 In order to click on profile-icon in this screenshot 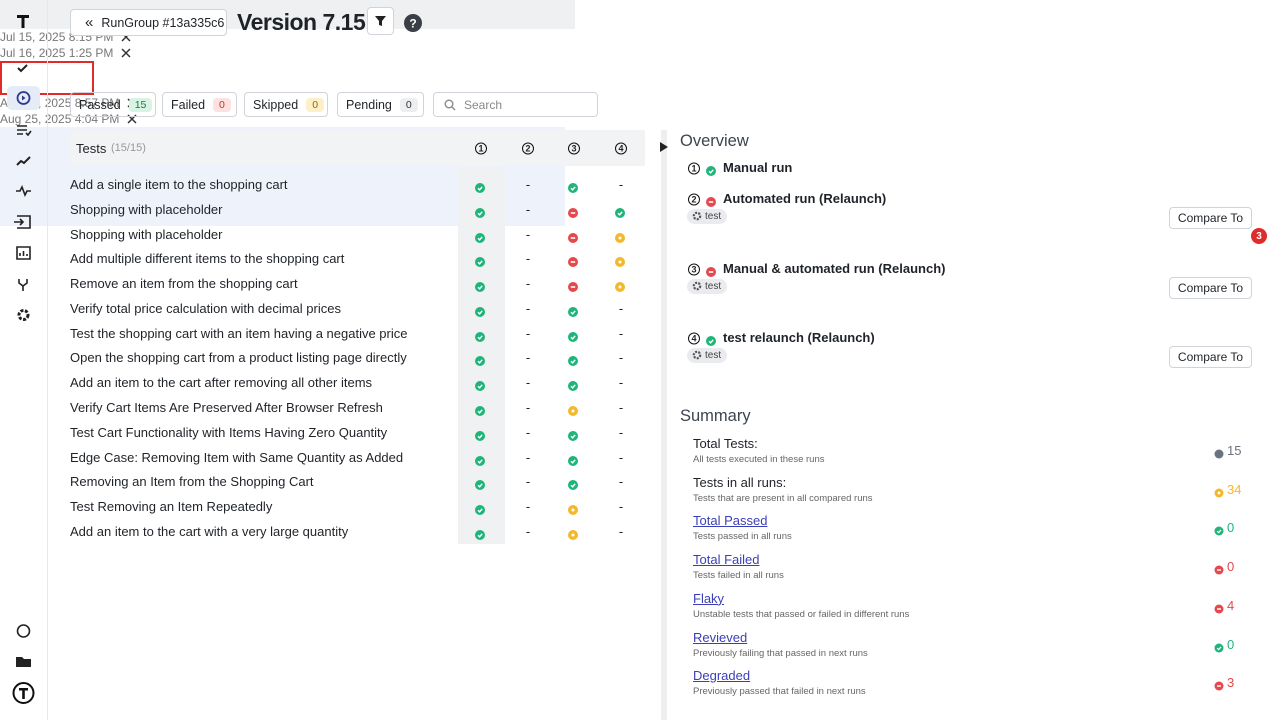, I will do `click(23, 693)`.